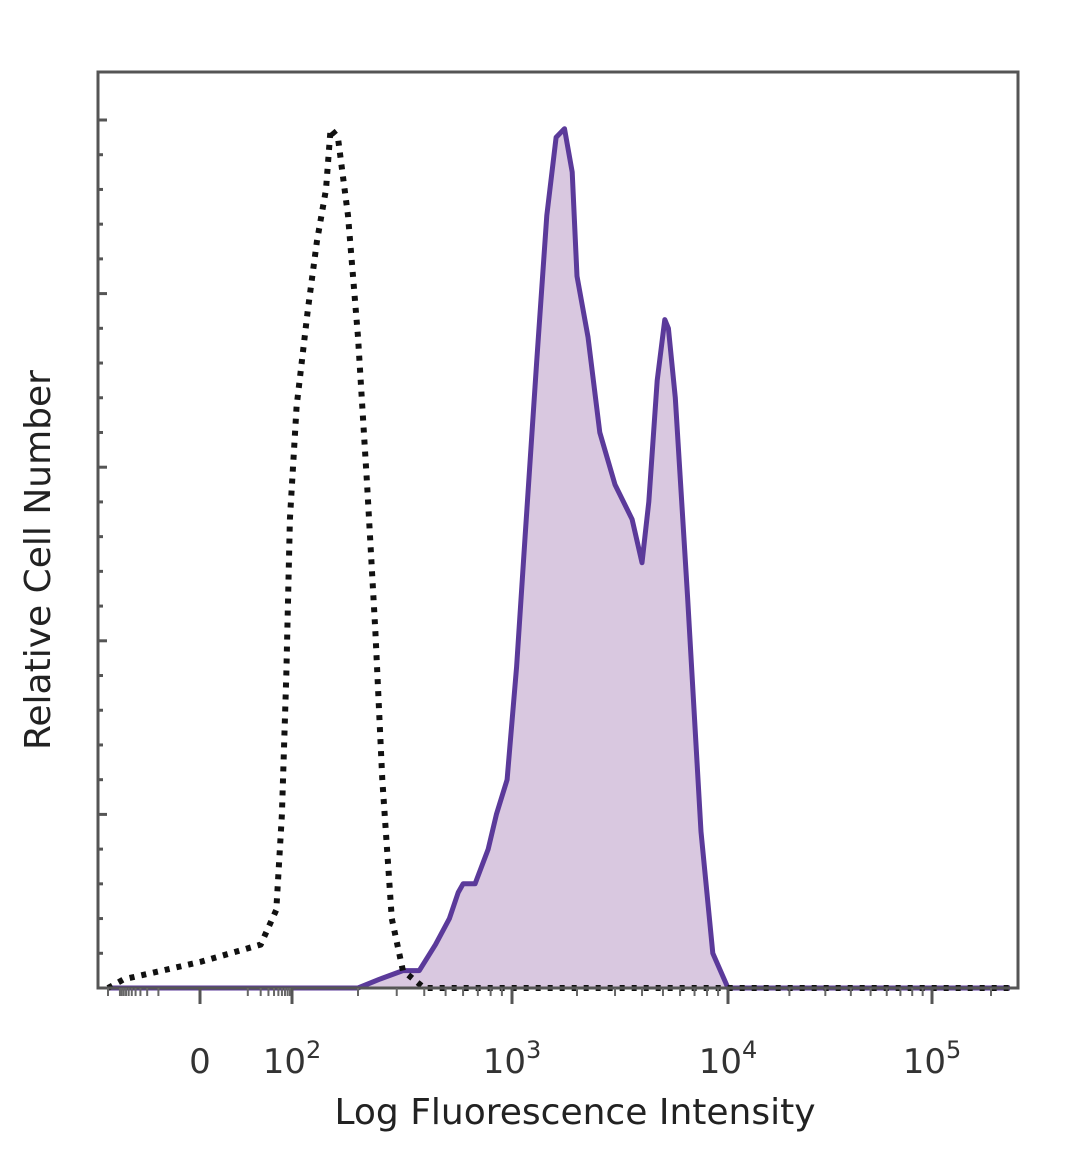  What do you see at coordinates (932, 1059) in the screenshot?
I see `x-tick-label: 10⁵` at bounding box center [932, 1059].